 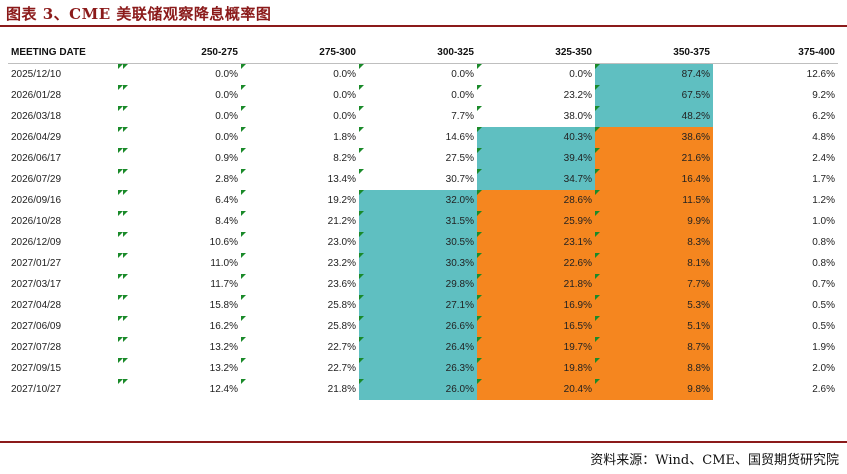 What do you see at coordinates (536, 116) in the screenshot?
I see `probability-cell: 38.0%` at bounding box center [536, 116].